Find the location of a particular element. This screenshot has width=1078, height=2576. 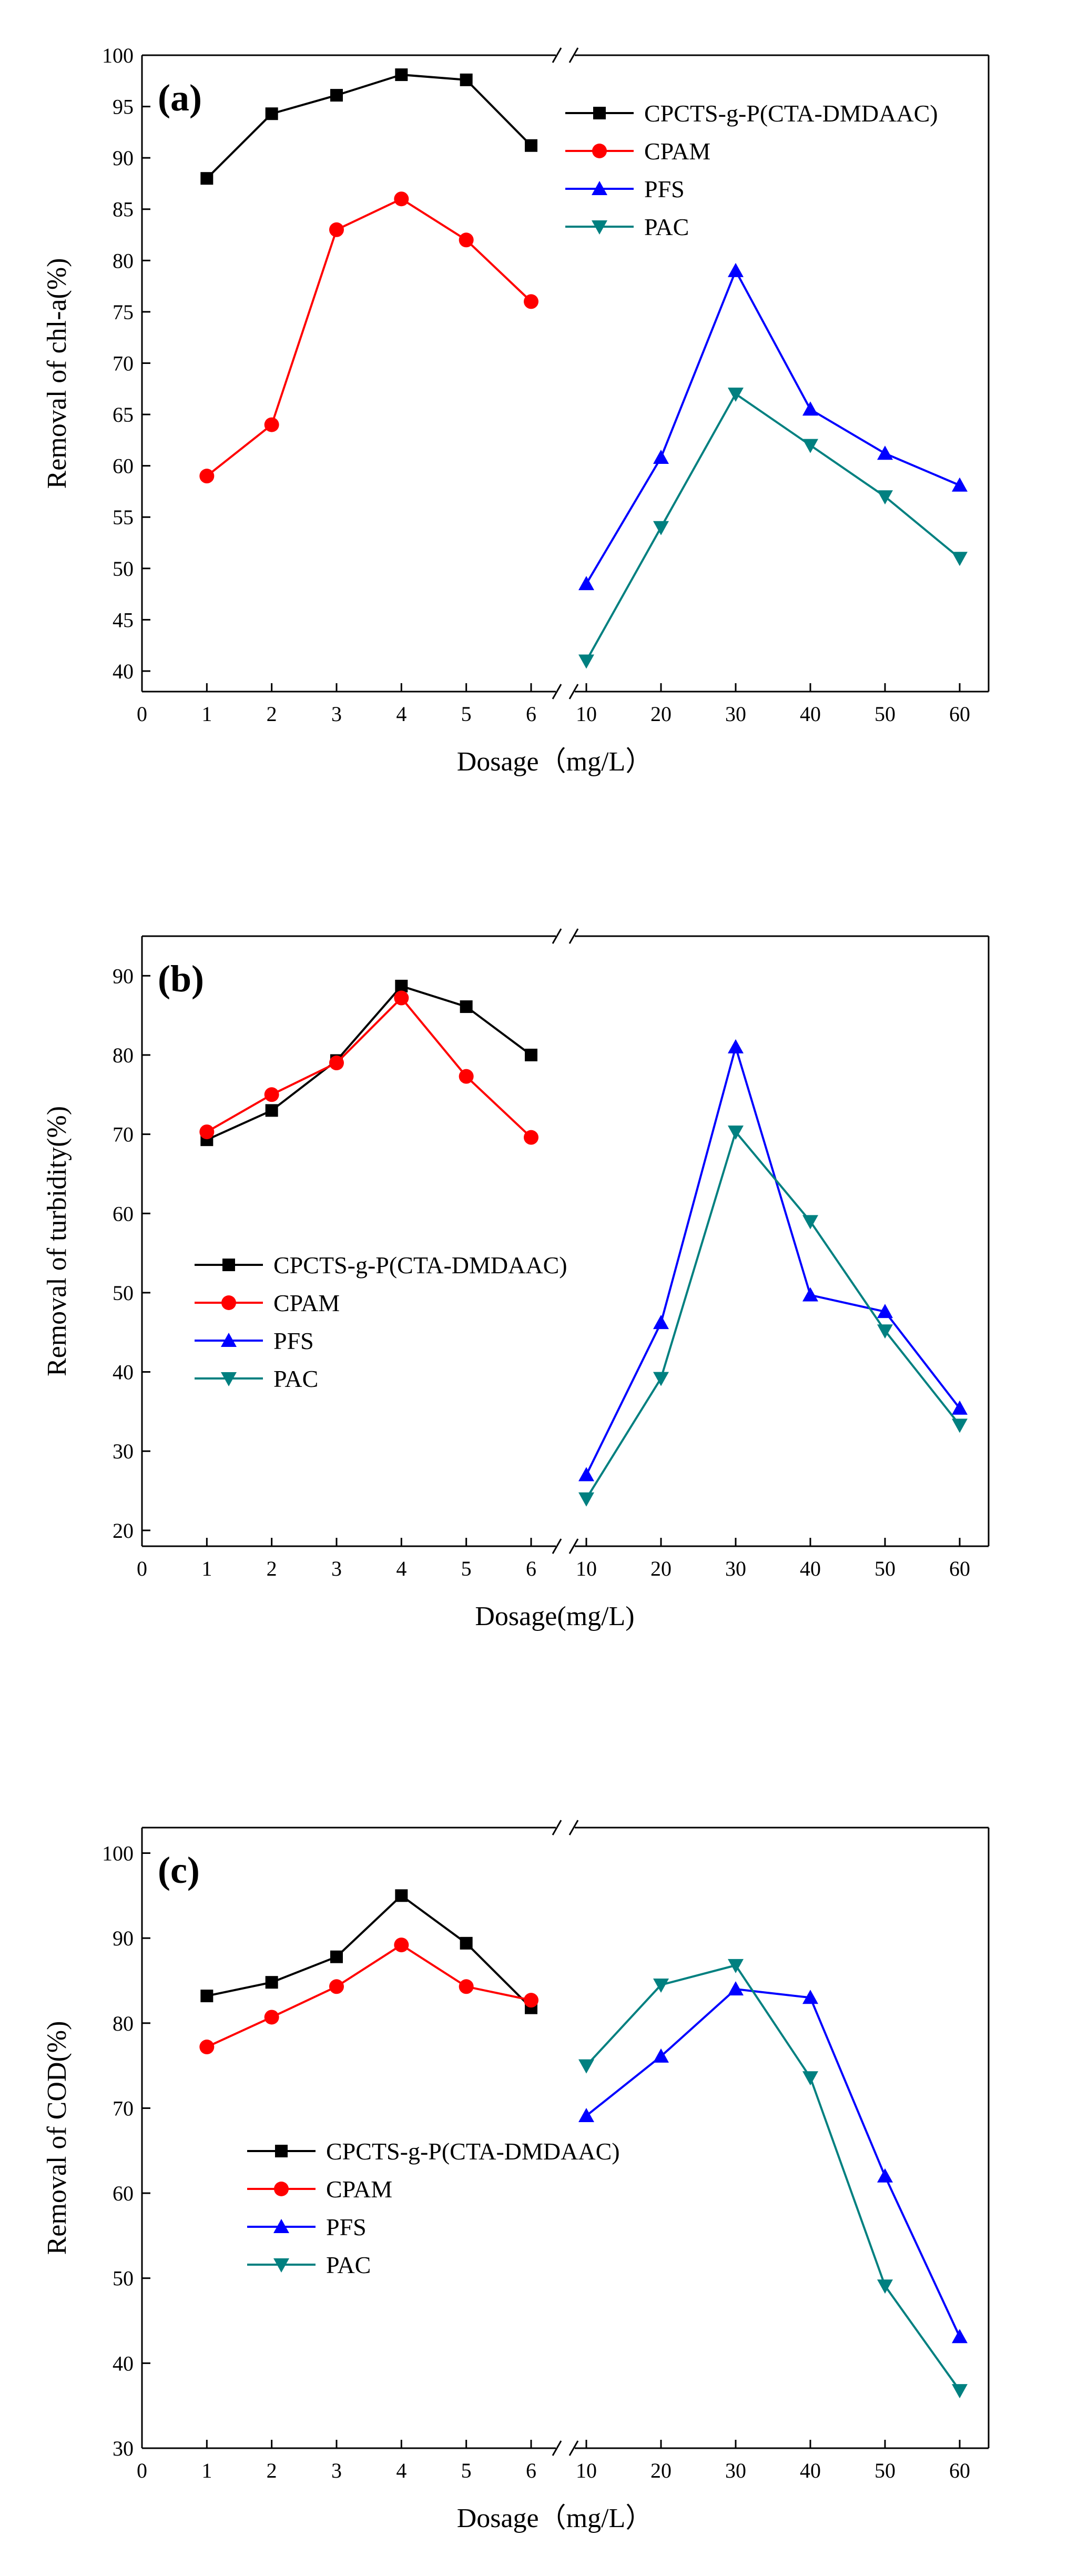

panel-label: (a) is located at coordinates (180, 98).